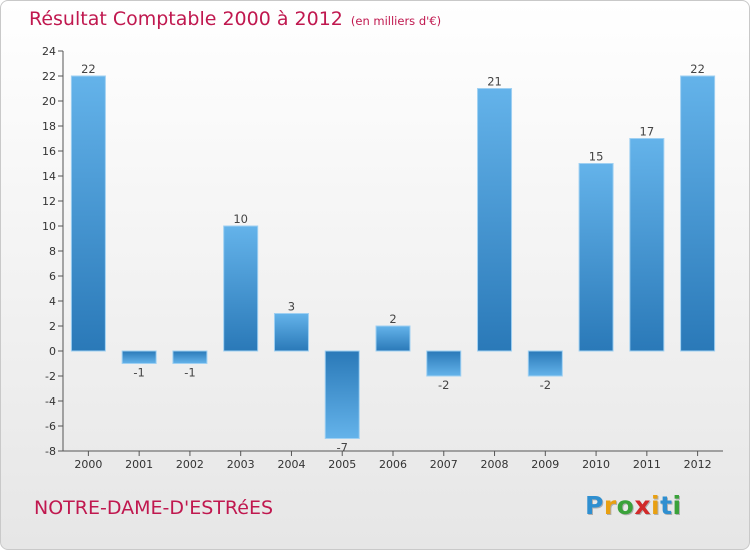 The image size is (750, 550). I want to click on logo-letter: o, so click(625, 505).